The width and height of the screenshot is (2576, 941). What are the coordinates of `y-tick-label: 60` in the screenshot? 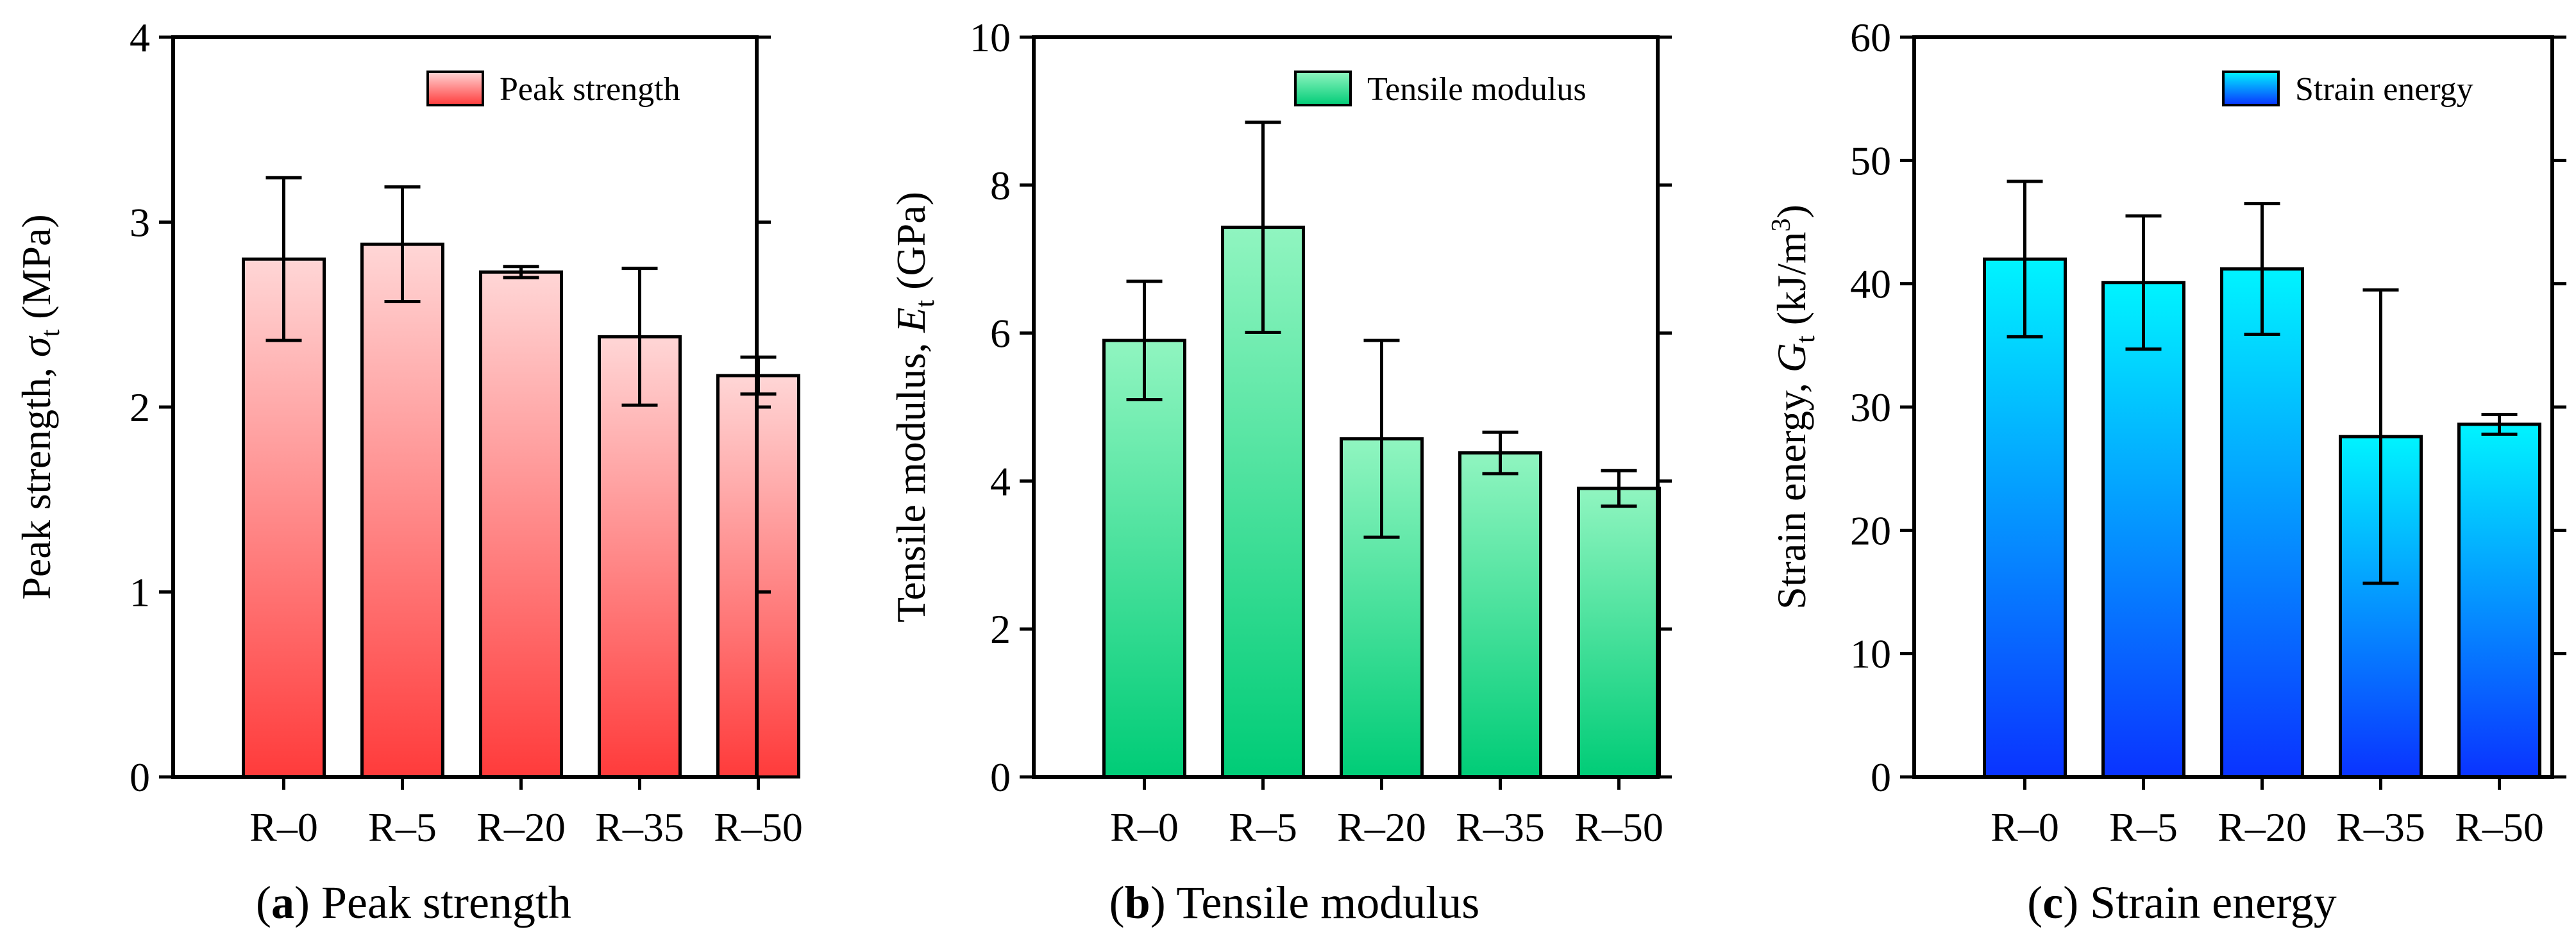 It's located at (1870, 37).